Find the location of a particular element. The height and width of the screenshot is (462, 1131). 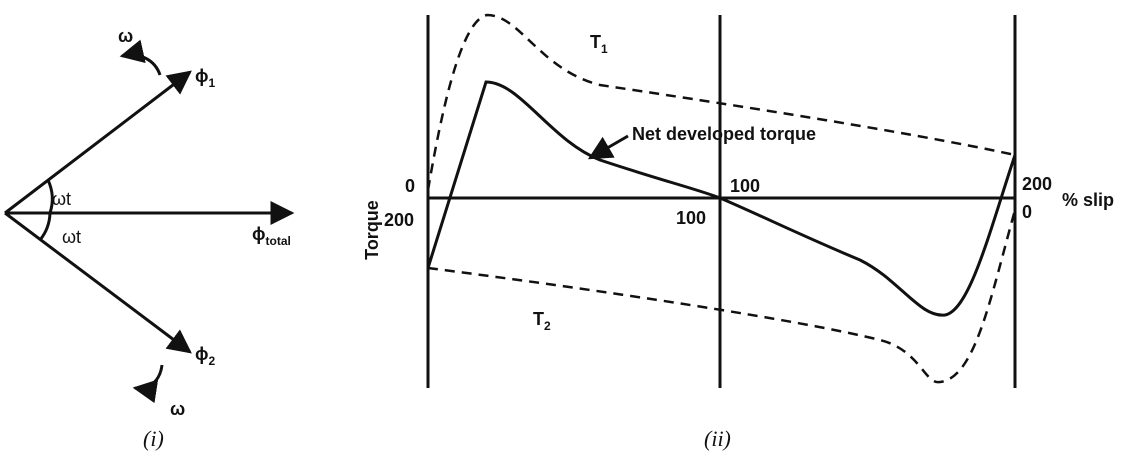

subscript: total is located at coordinates (278, 241).